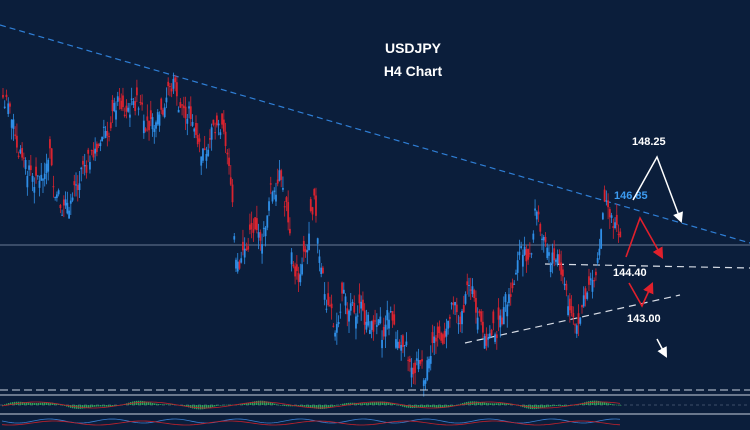 The image size is (750, 430). What do you see at coordinates (644, 319) in the screenshot?
I see `level-label-143-00: 143.00` at bounding box center [644, 319].